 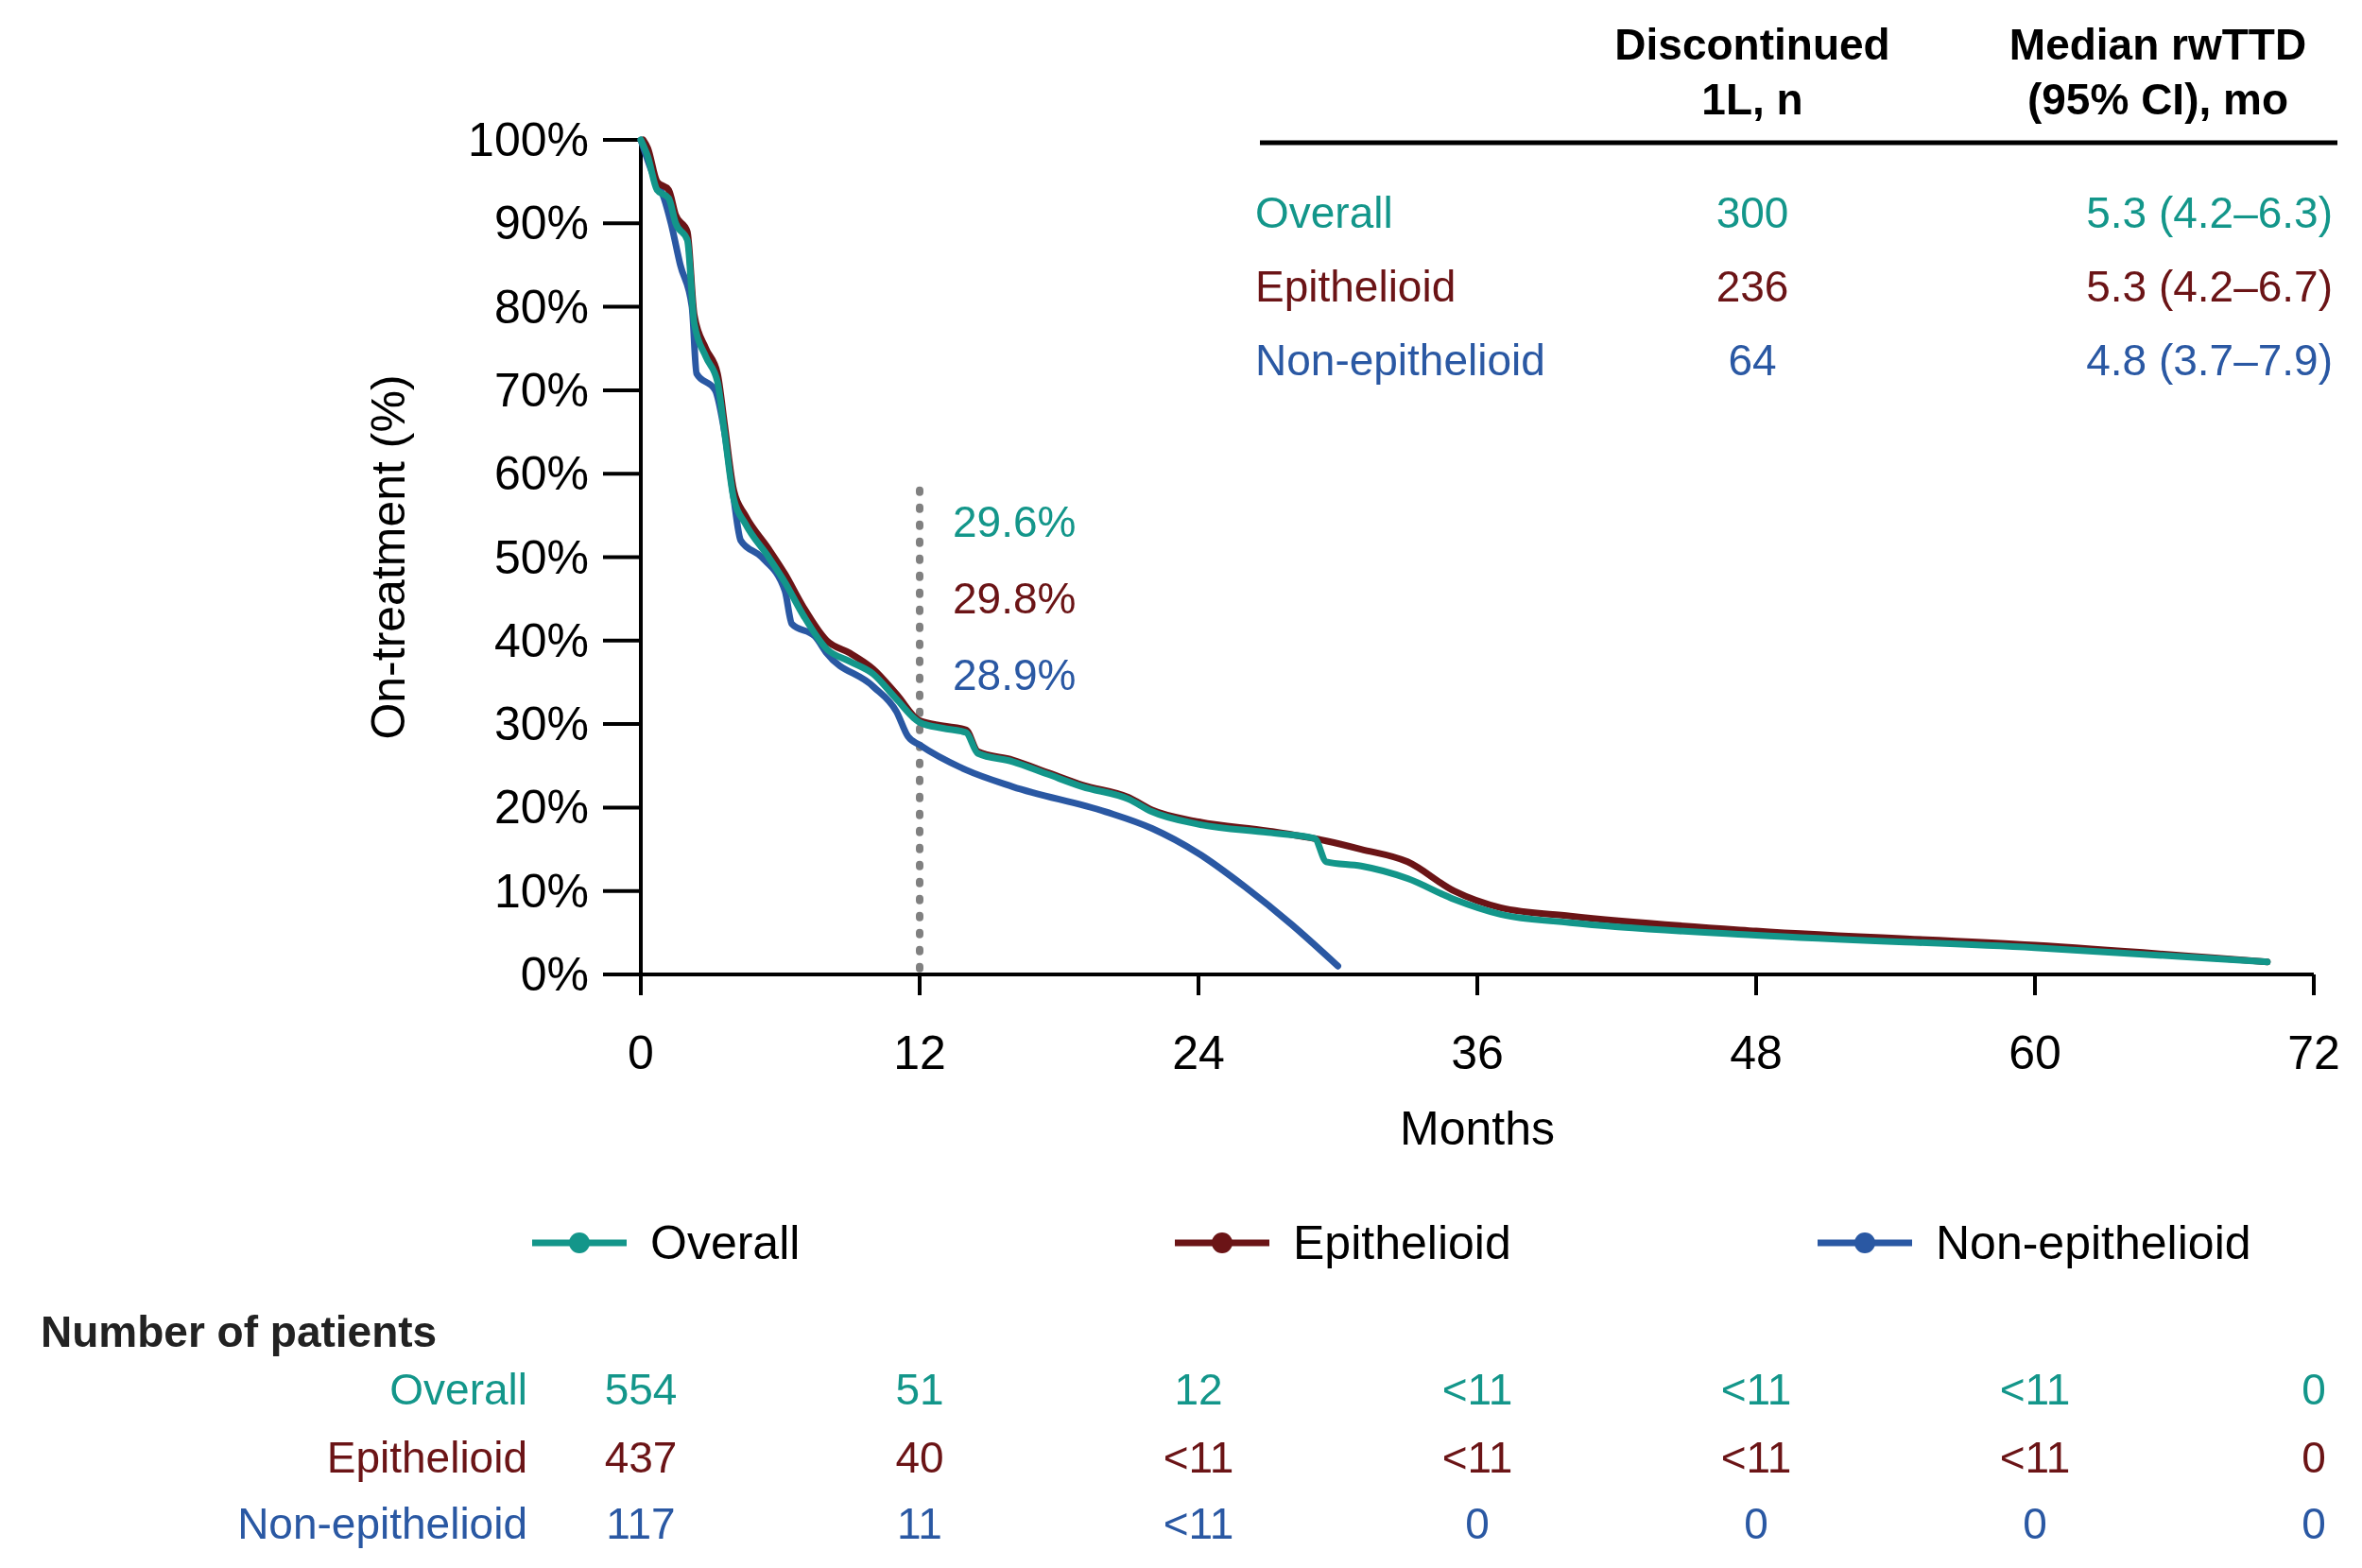 I want to click on text: 117, so click(x=641, y=1523).